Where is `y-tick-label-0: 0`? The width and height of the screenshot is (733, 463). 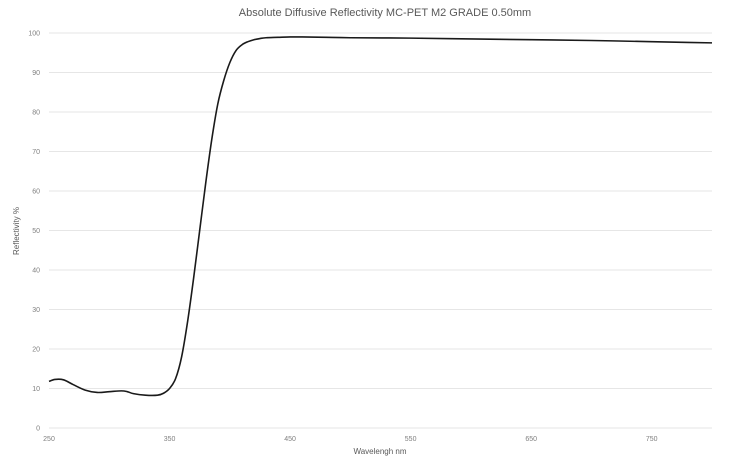
y-tick-label-0: 0 is located at coordinates (38, 429).